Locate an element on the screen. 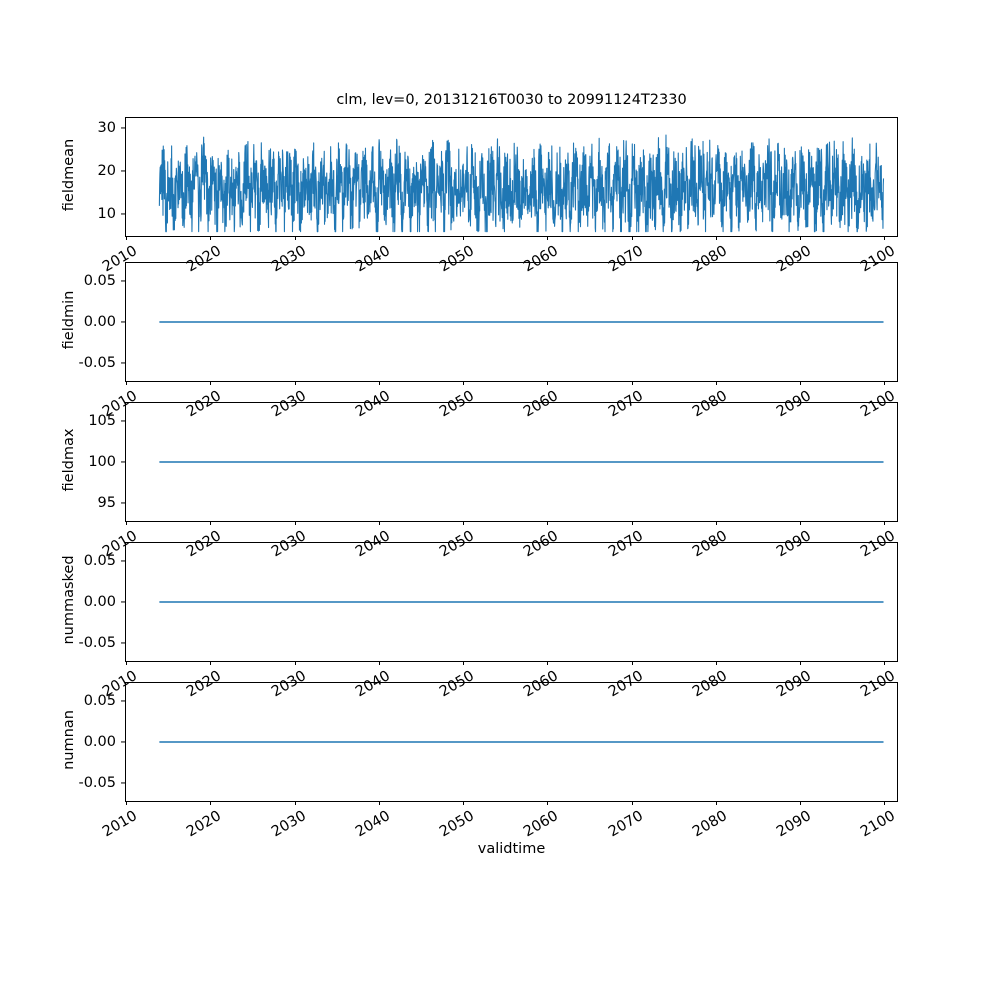 The width and height of the screenshot is (1000, 1000). subplot-numnan is located at coordinates (511, 742).